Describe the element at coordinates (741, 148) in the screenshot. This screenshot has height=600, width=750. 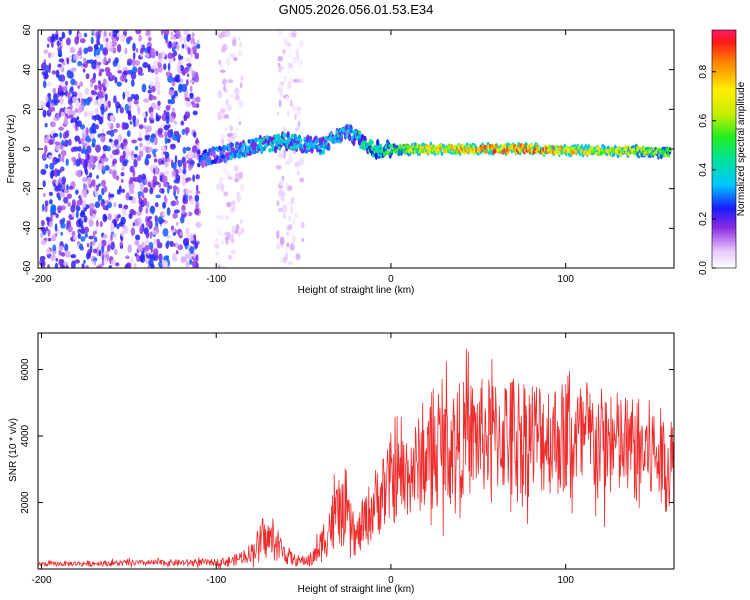
I see `colorbar-label: Normalized spectral amplitude` at that location.